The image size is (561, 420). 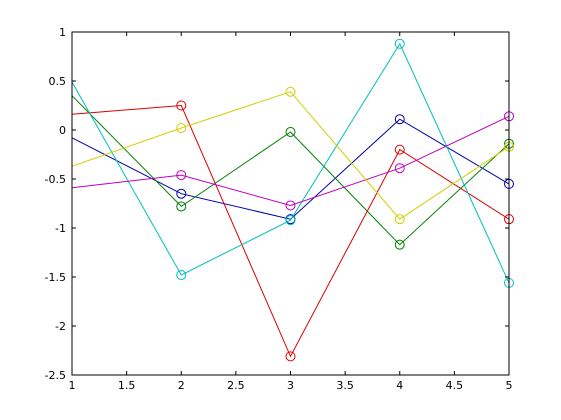 What do you see at coordinates (55, 375) in the screenshot?
I see `y-tick-label: -2.5` at bounding box center [55, 375].